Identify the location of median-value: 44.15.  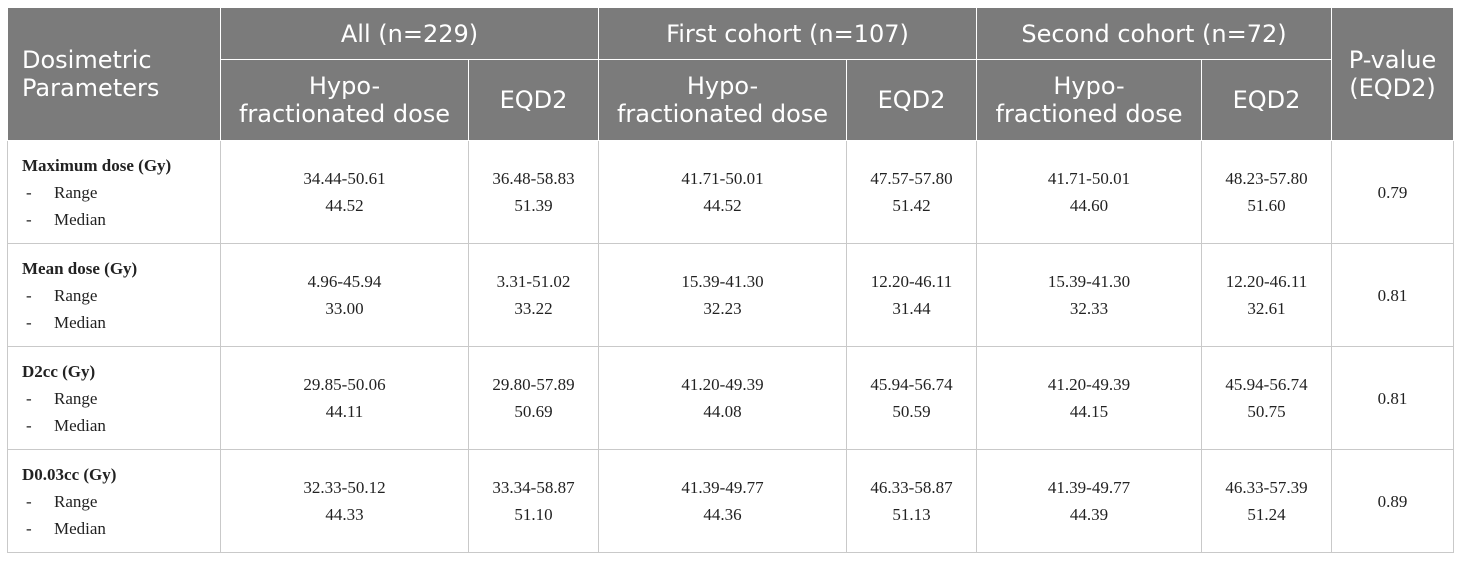
(1089, 411).